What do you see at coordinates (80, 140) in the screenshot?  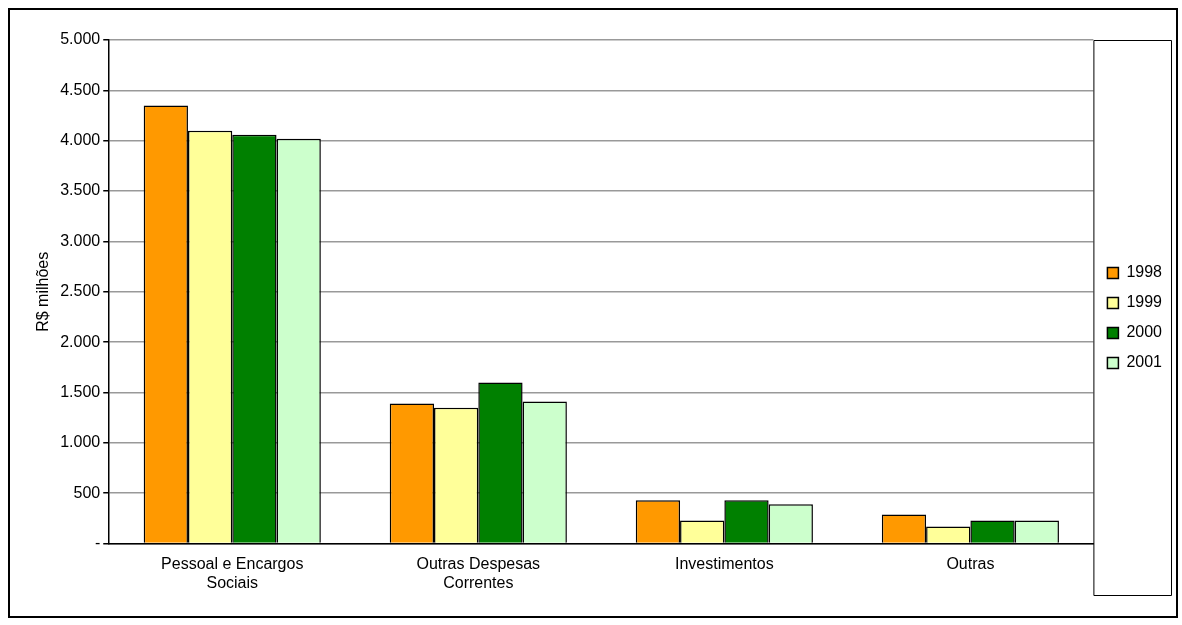 I see `y-tick-label: 4.000` at bounding box center [80, 140].